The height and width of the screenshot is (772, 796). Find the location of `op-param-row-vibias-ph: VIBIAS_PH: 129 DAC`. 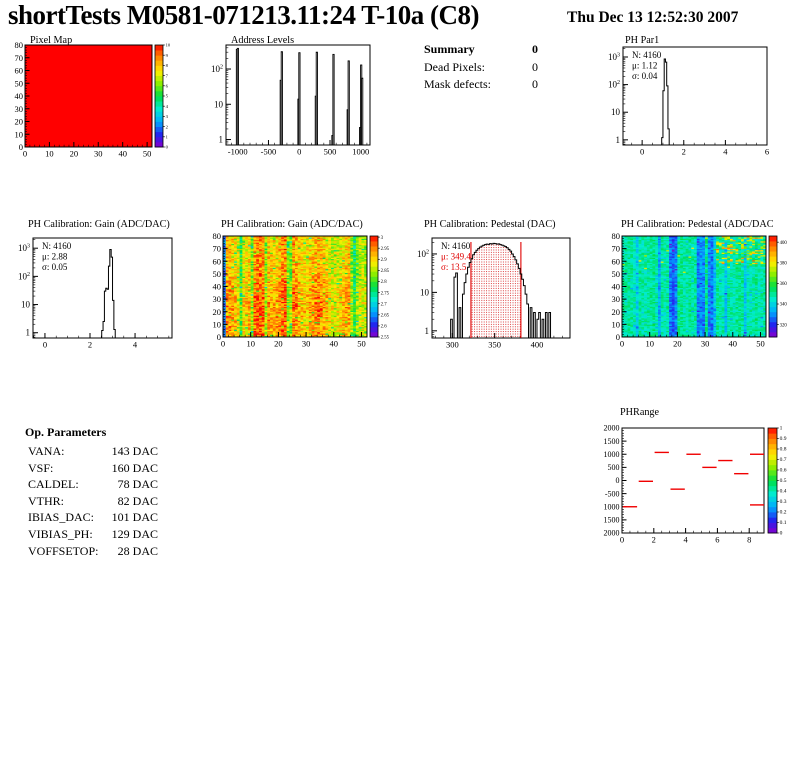

op-param-row-vibias-ph: VIBIAS_PH: 129 DAC is located at coordinates (91, 534).